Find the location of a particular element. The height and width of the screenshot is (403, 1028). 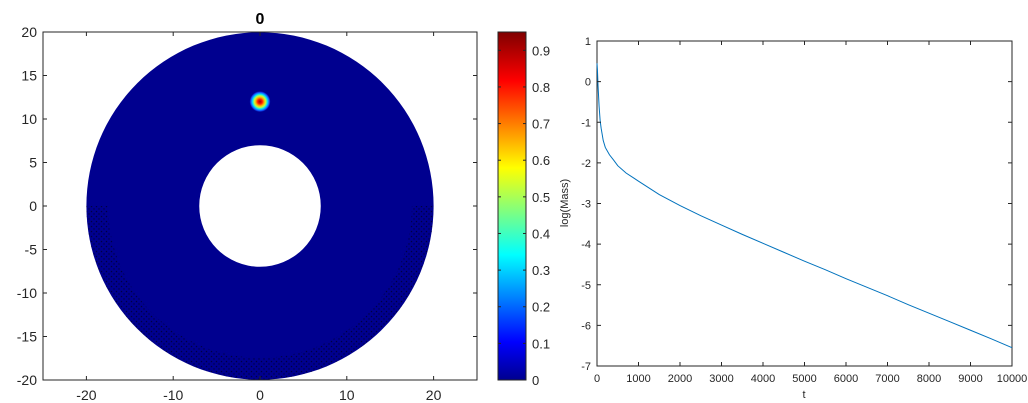

heatmap-ytick-label: -5 is located at coordinates (31, 250).